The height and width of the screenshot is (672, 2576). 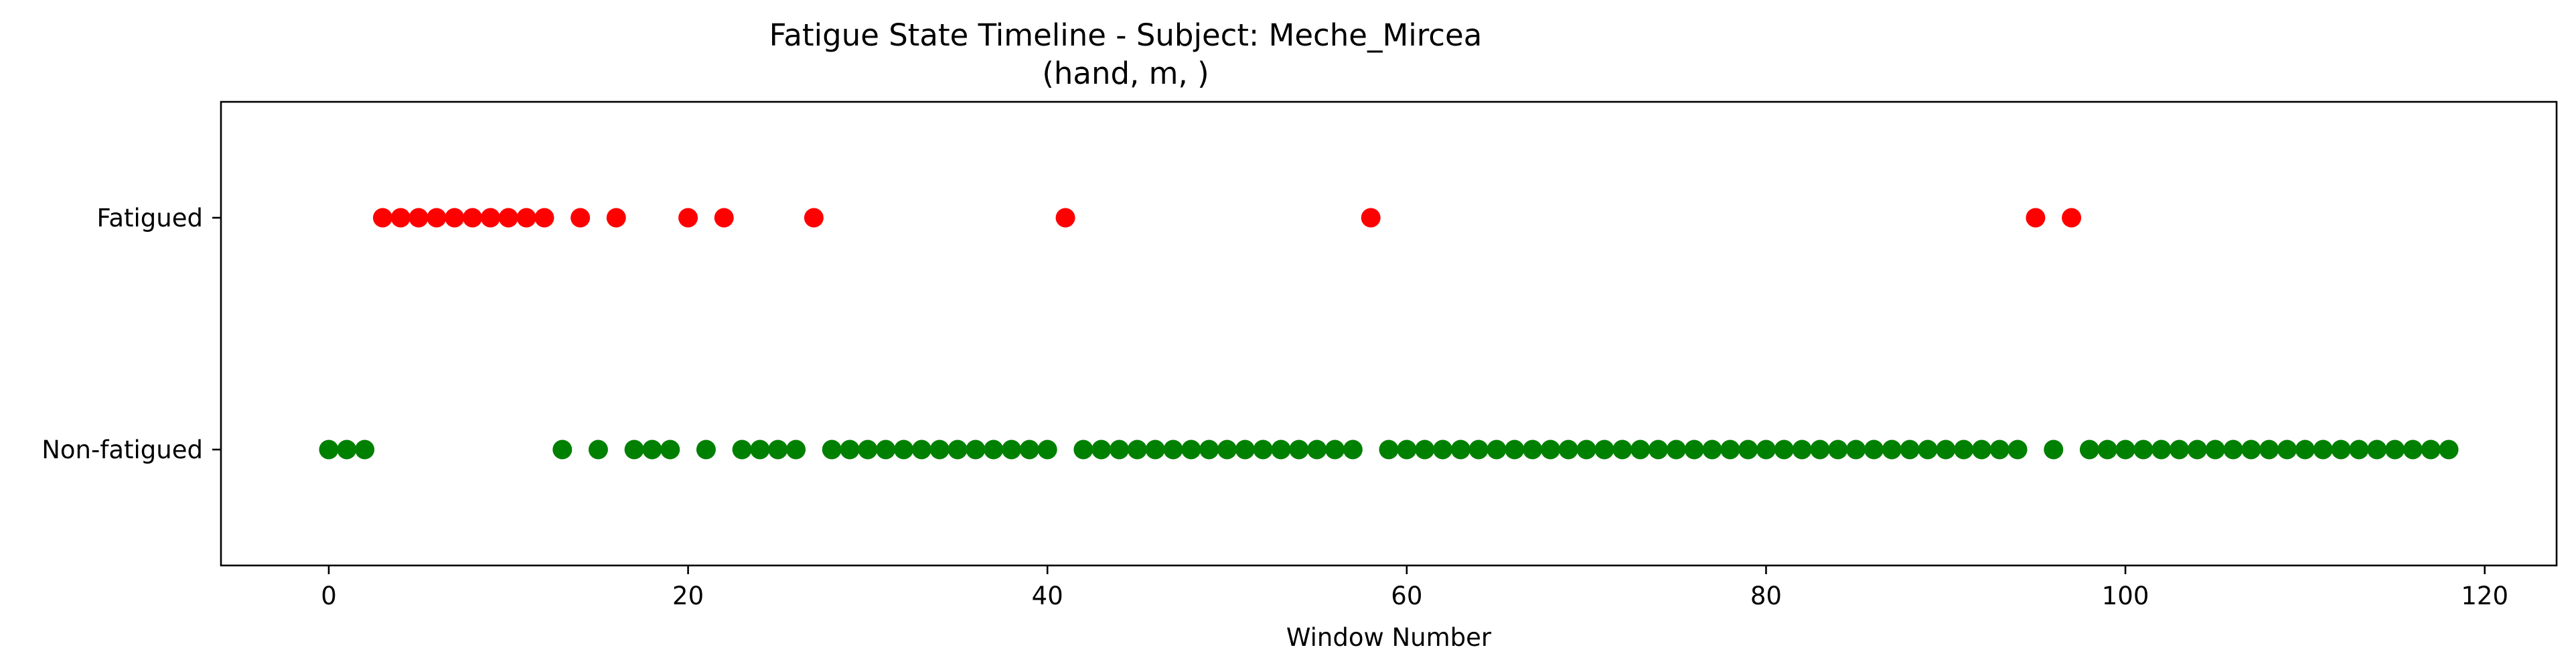 I want to click on x-tick-label: 80, so click(x=1766, y=596).